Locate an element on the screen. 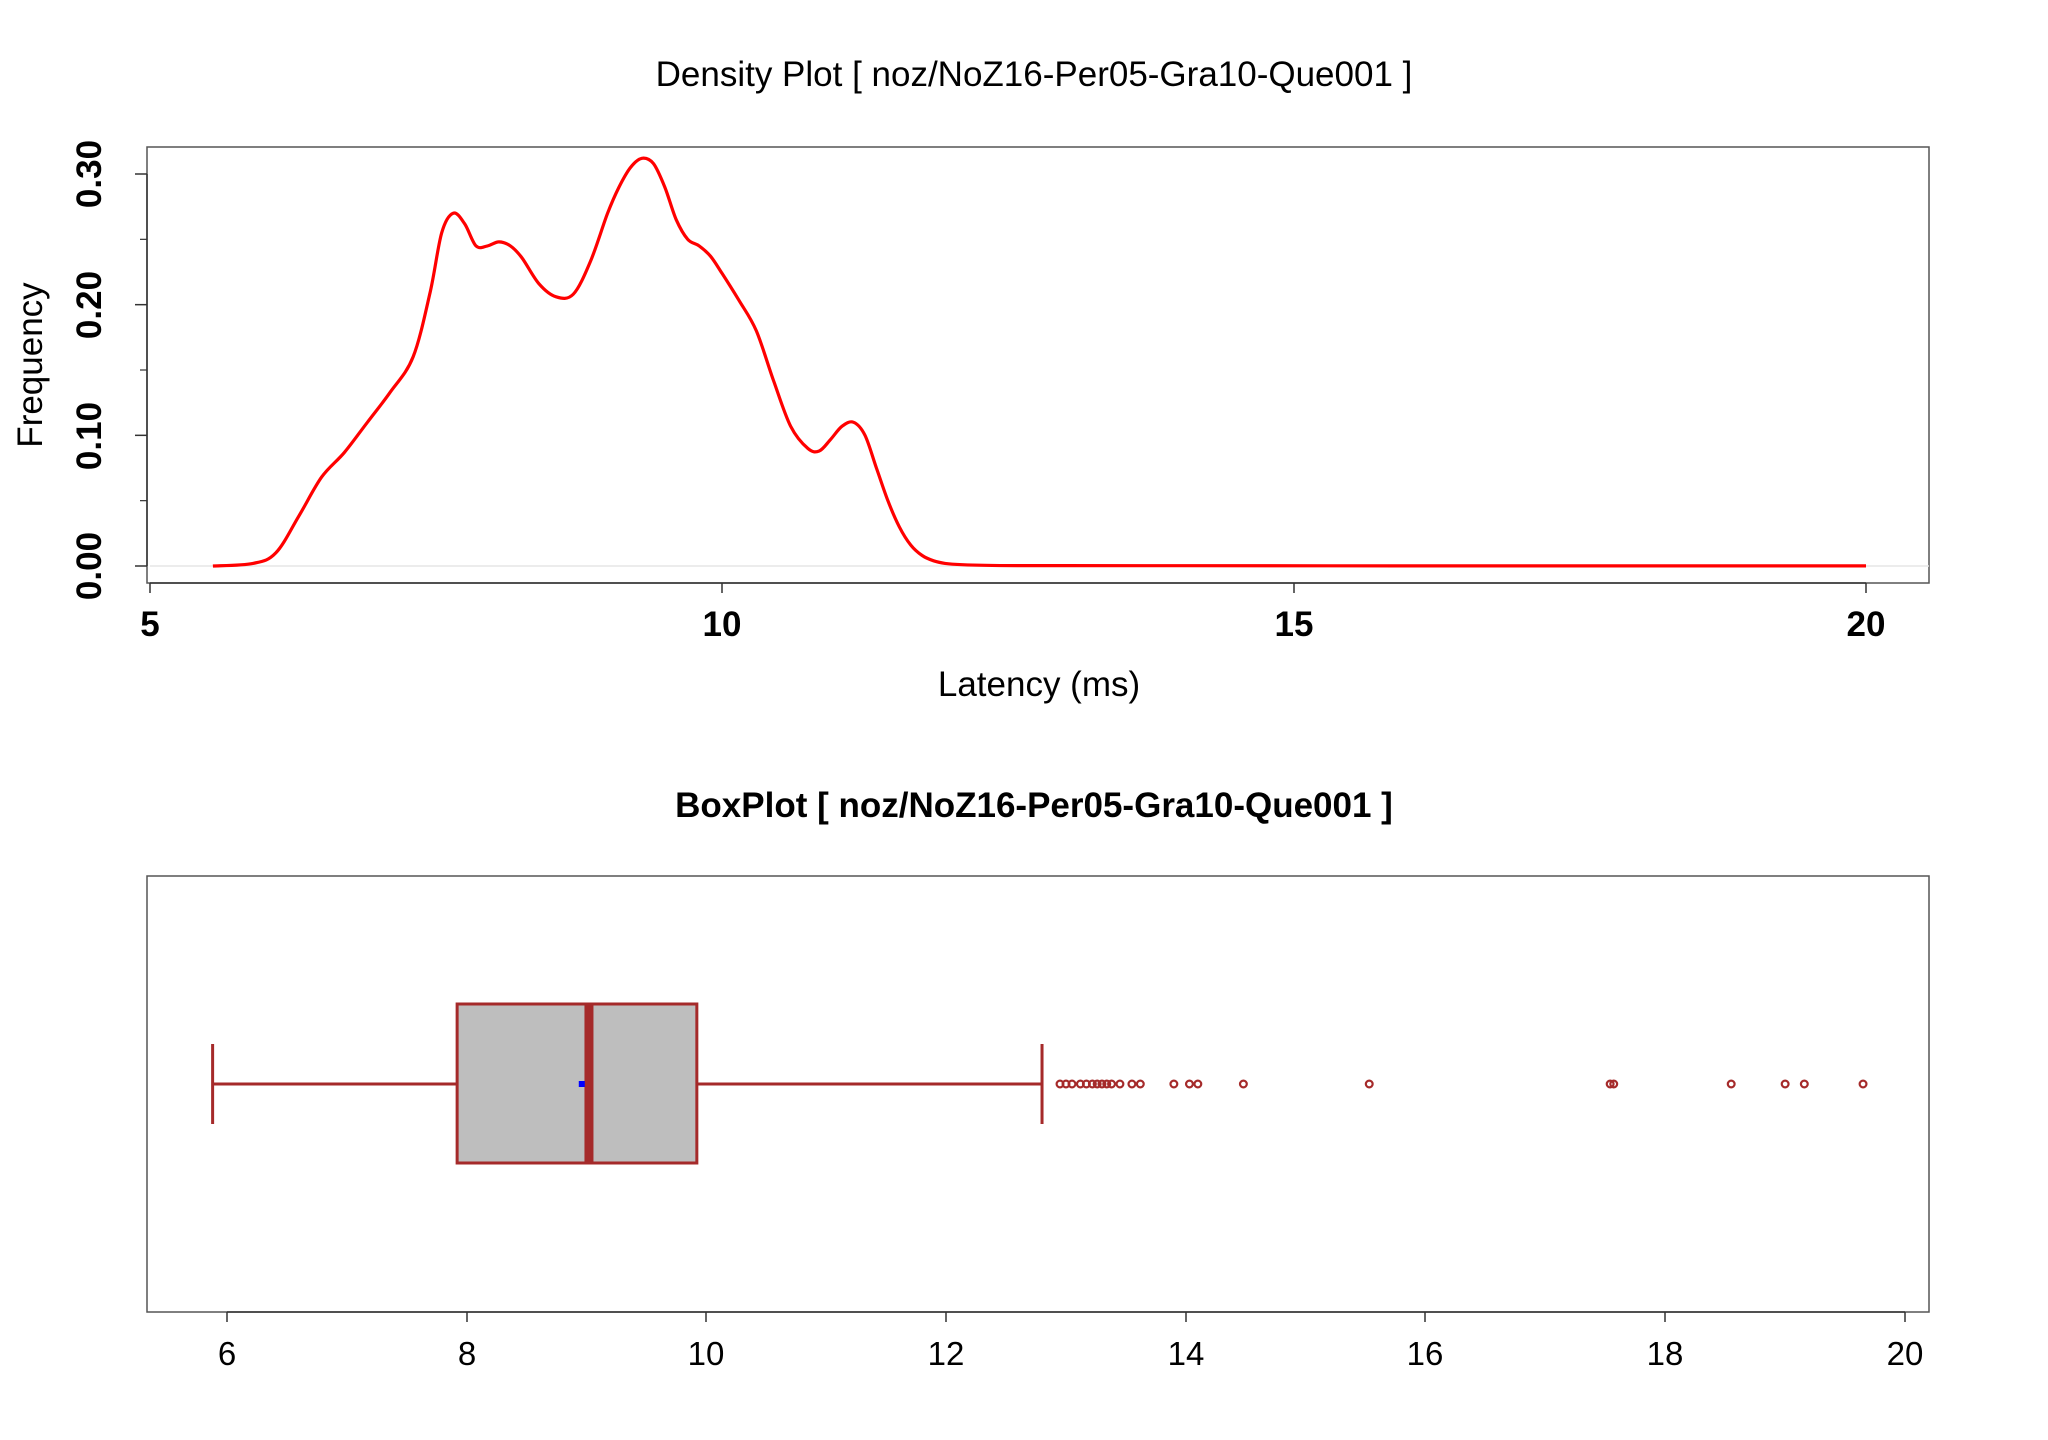  density-y-tick-label: 0.10 is located at coordinates (89, 436).